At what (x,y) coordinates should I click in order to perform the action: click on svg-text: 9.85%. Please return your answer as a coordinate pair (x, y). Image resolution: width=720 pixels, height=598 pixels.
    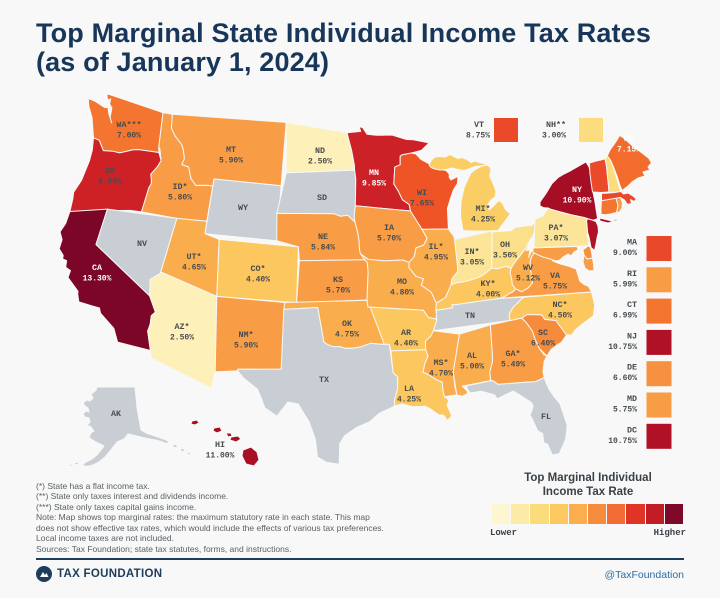
    Looking at the image, I should click on (374, 184).